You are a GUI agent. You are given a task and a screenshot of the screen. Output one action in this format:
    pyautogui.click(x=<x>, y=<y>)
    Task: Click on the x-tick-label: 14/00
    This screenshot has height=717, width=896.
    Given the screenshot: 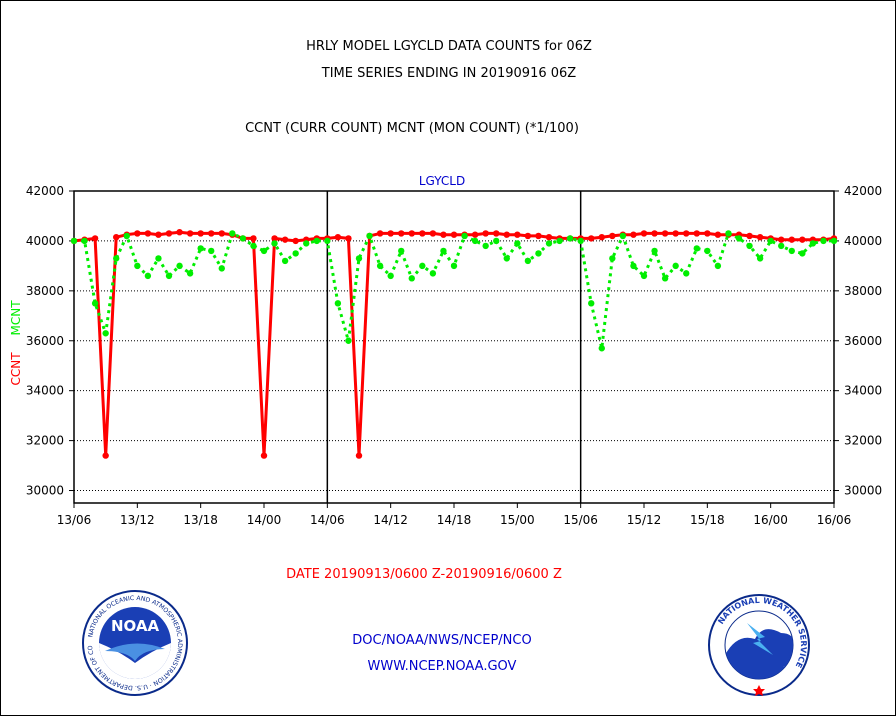 What is the action you would take?
    pyautogui.click(x=264, y=520)
    